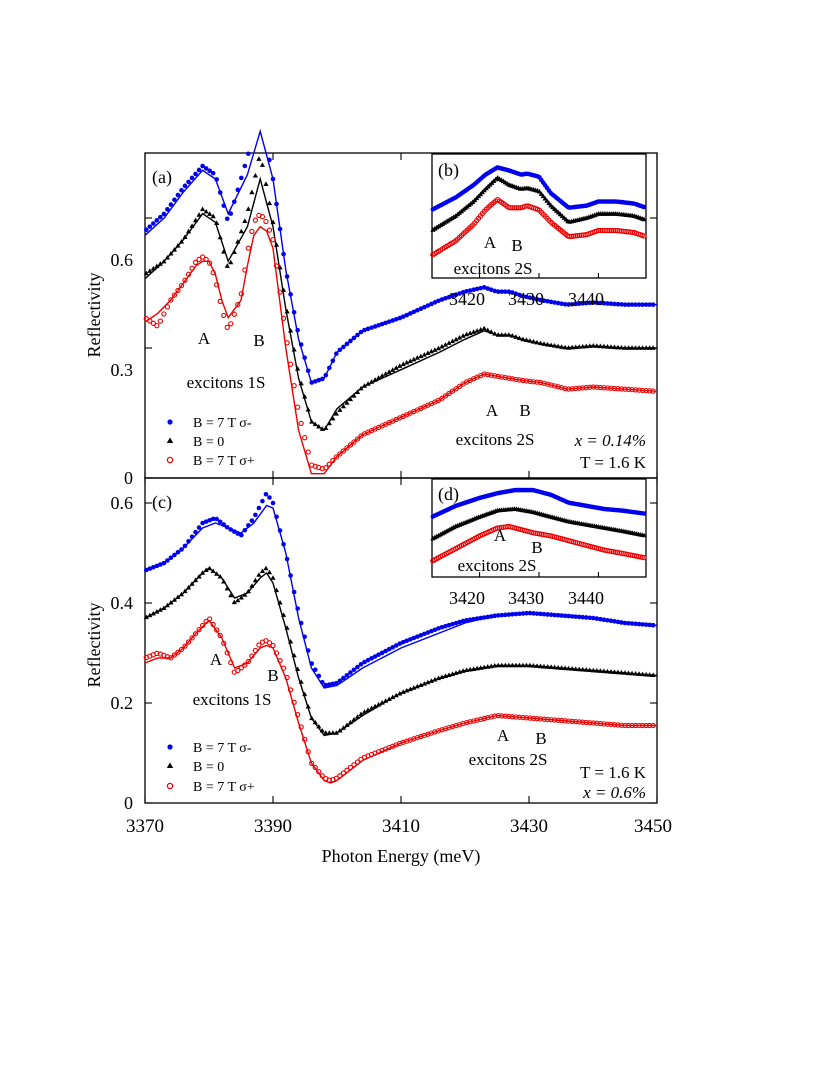  Describe the element at coordinates (538, 221) in the screenshot. I see `inset-b-plot` at that location.